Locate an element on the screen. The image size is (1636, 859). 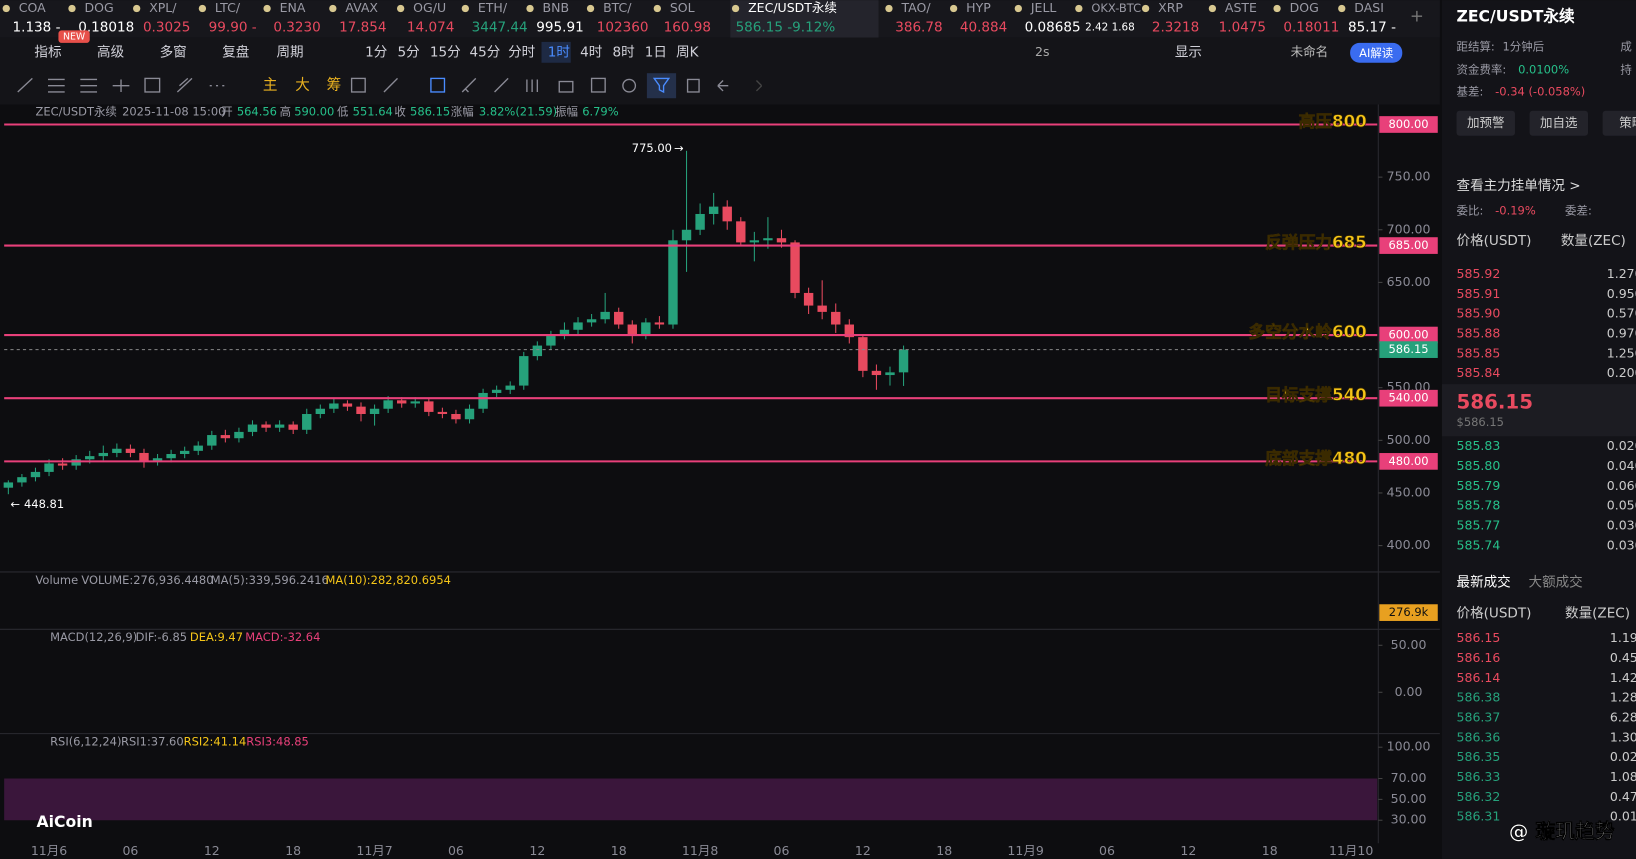
period-button: 1时 is located at coordinates (559, 52).